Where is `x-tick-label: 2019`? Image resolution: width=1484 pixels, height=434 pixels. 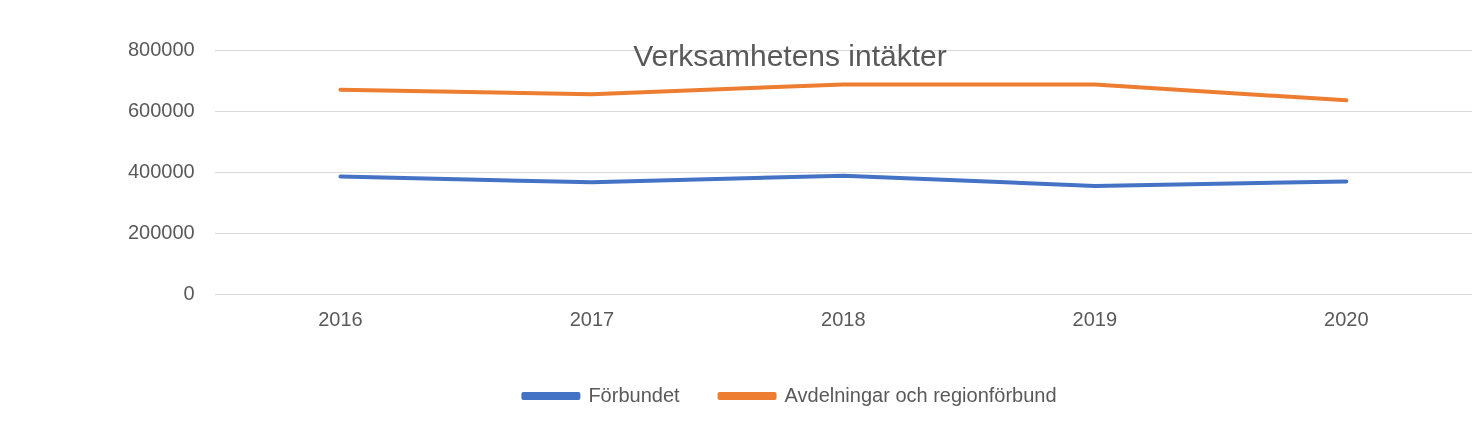 x-tick-label: 2019 is located at coordinates (1095, 318).